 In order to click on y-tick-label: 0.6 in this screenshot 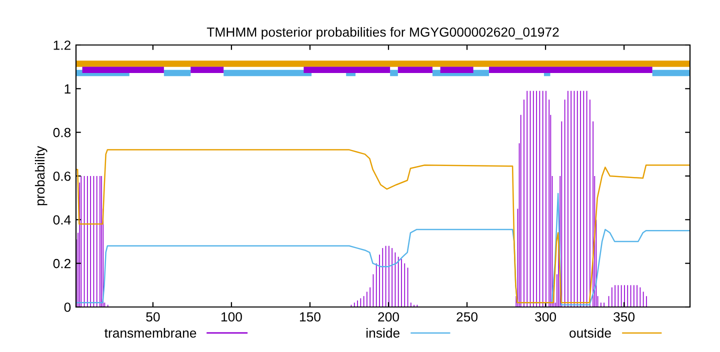, I will do `click(62, 176)`.